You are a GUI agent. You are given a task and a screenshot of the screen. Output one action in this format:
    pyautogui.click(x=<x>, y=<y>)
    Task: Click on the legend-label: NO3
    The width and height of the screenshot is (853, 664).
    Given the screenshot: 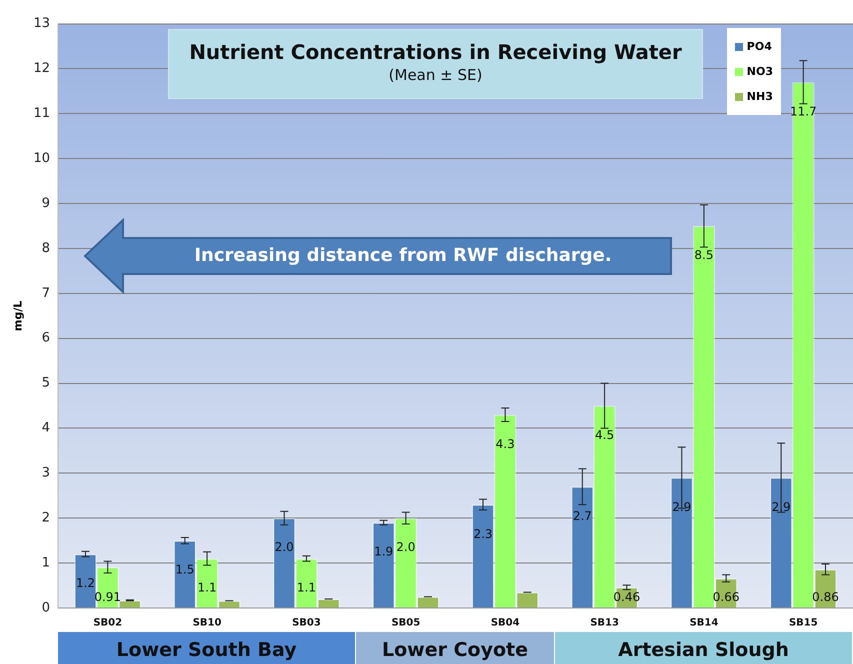 What is the action you would take?
    pyautogui.click(x=759, y=71)
    